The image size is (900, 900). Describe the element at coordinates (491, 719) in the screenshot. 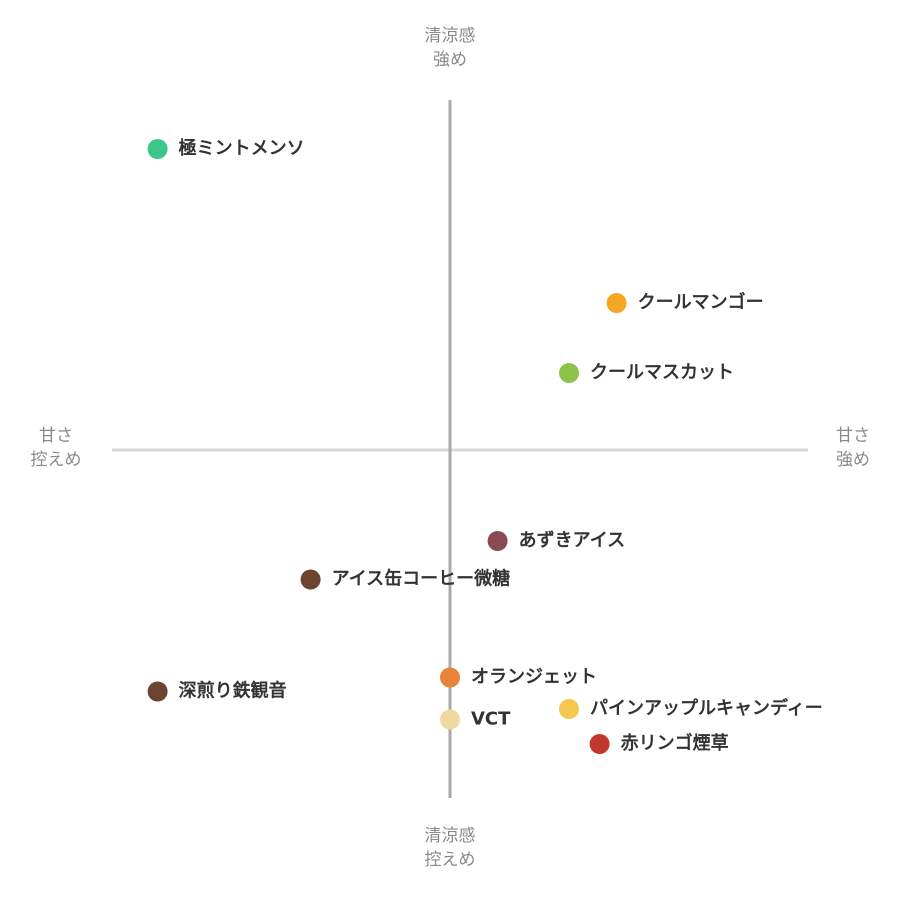

I see `point-label: VCT` at that location.